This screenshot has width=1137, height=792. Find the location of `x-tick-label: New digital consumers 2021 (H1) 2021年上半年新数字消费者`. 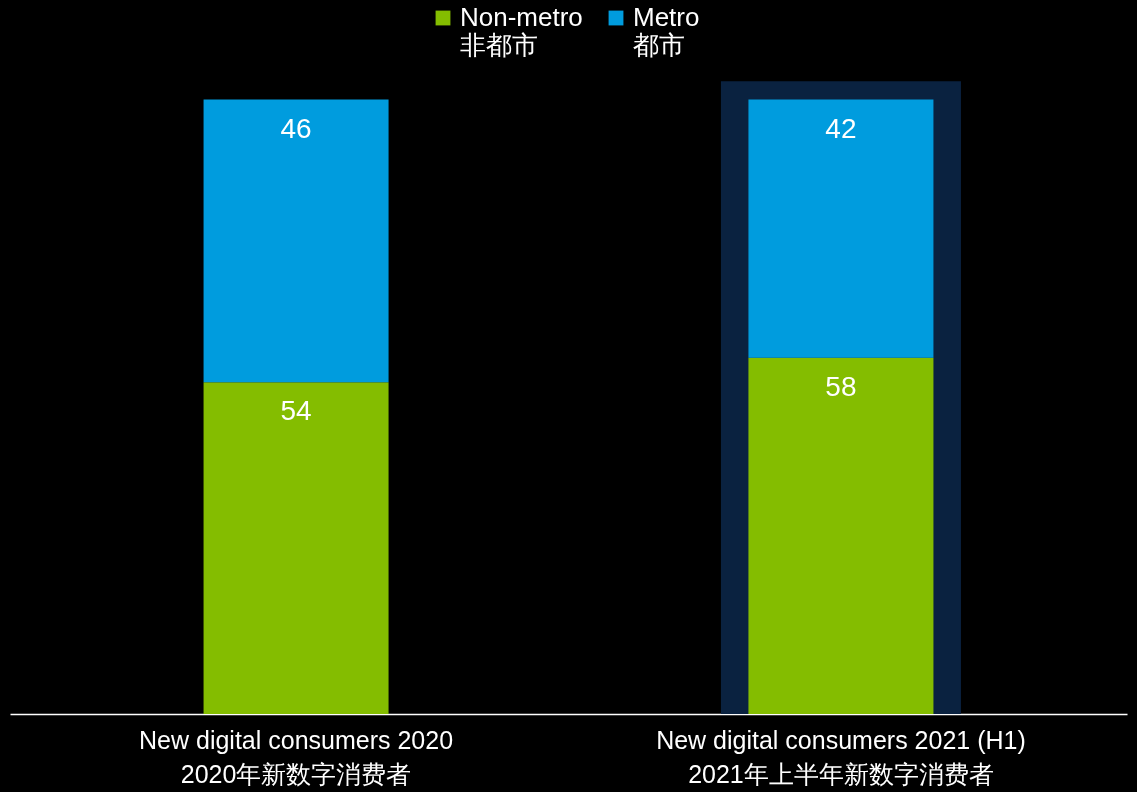

x-tick-label: New digital consumers 2021 (H1) 2021年上半年新数字消费者 is located at coordinates (841, 756).